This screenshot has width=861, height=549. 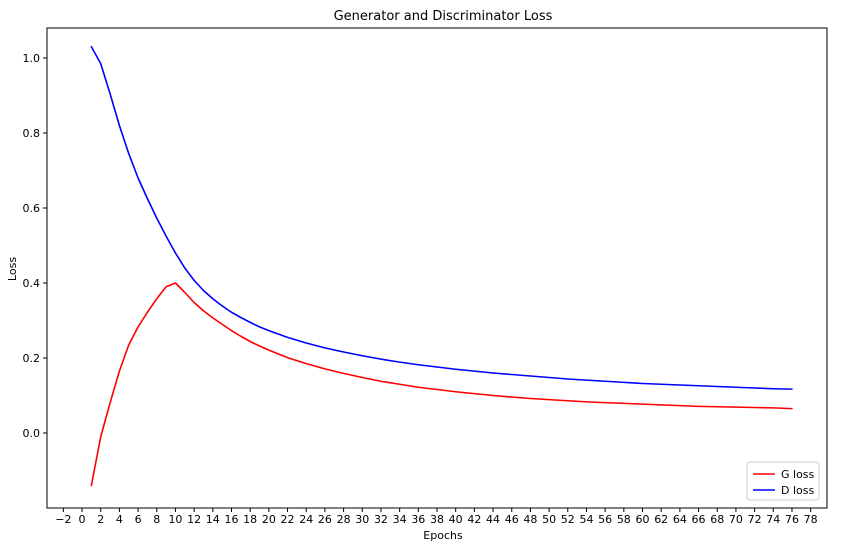 I want to click on x-tick-label: 74, so click(x=773, y=519).